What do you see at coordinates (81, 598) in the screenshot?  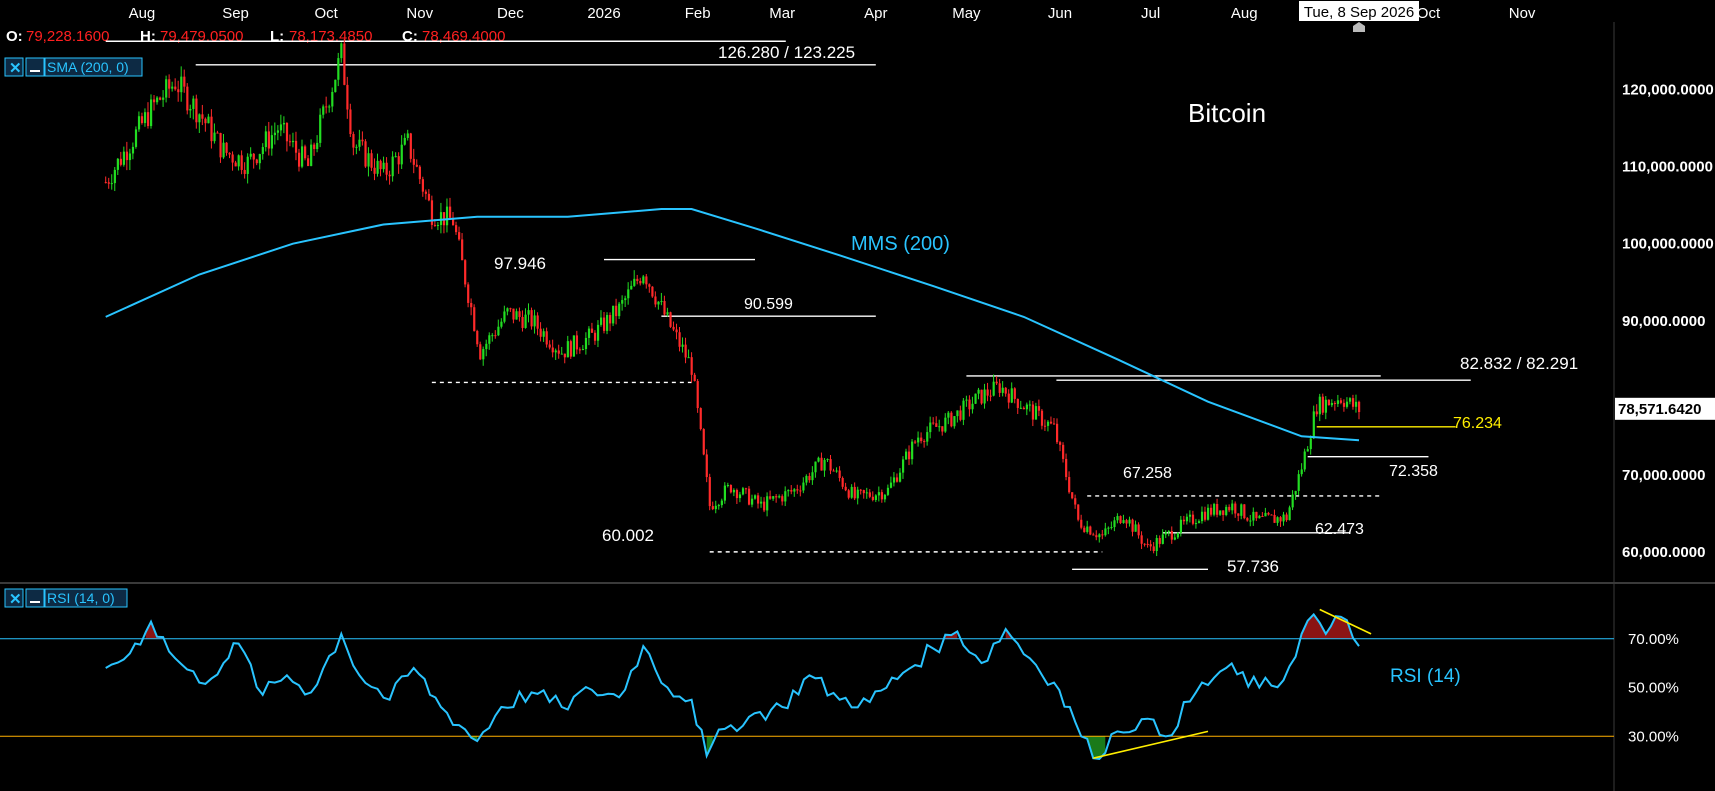 I see `rsi-badge-label: RSI (14, 0)` at bounding box center [81, 598].